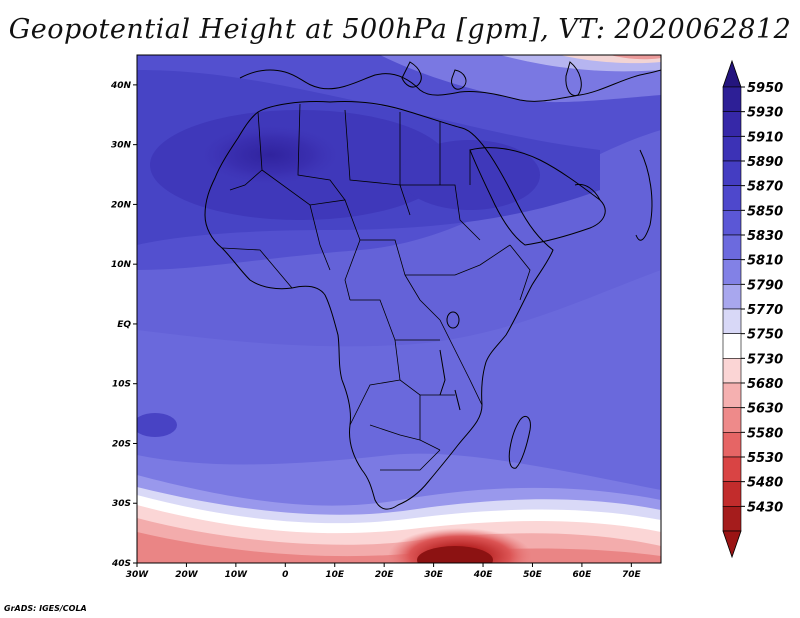 The width and height of the screenshot is (800, 618). What do you see at coordinates (335, 575) in the screenshot?
I see `lon-tick-label: 10E` at bounding box center [335, 575].